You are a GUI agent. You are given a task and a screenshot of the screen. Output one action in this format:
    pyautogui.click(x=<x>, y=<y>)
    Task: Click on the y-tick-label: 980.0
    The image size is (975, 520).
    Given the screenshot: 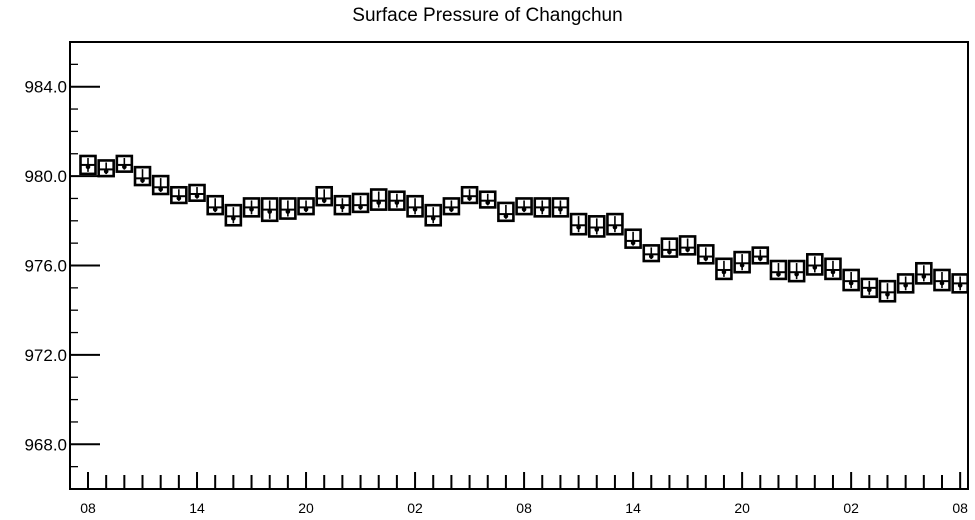 What is the action you would take?
    pyautogui.click(x=45, y=176)
    